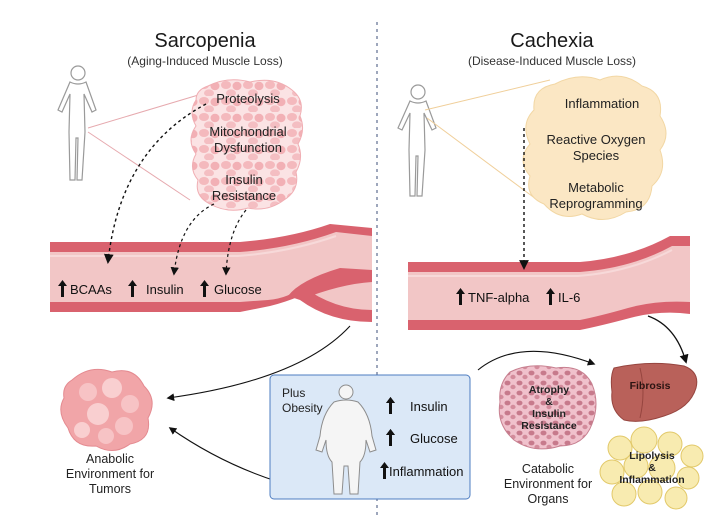 The height and width of the screenshot is (518, 720). Describe the element at coordinates (650, 386) in the screenshot. I see `organ-liver-label: Fibrosis` at that location.